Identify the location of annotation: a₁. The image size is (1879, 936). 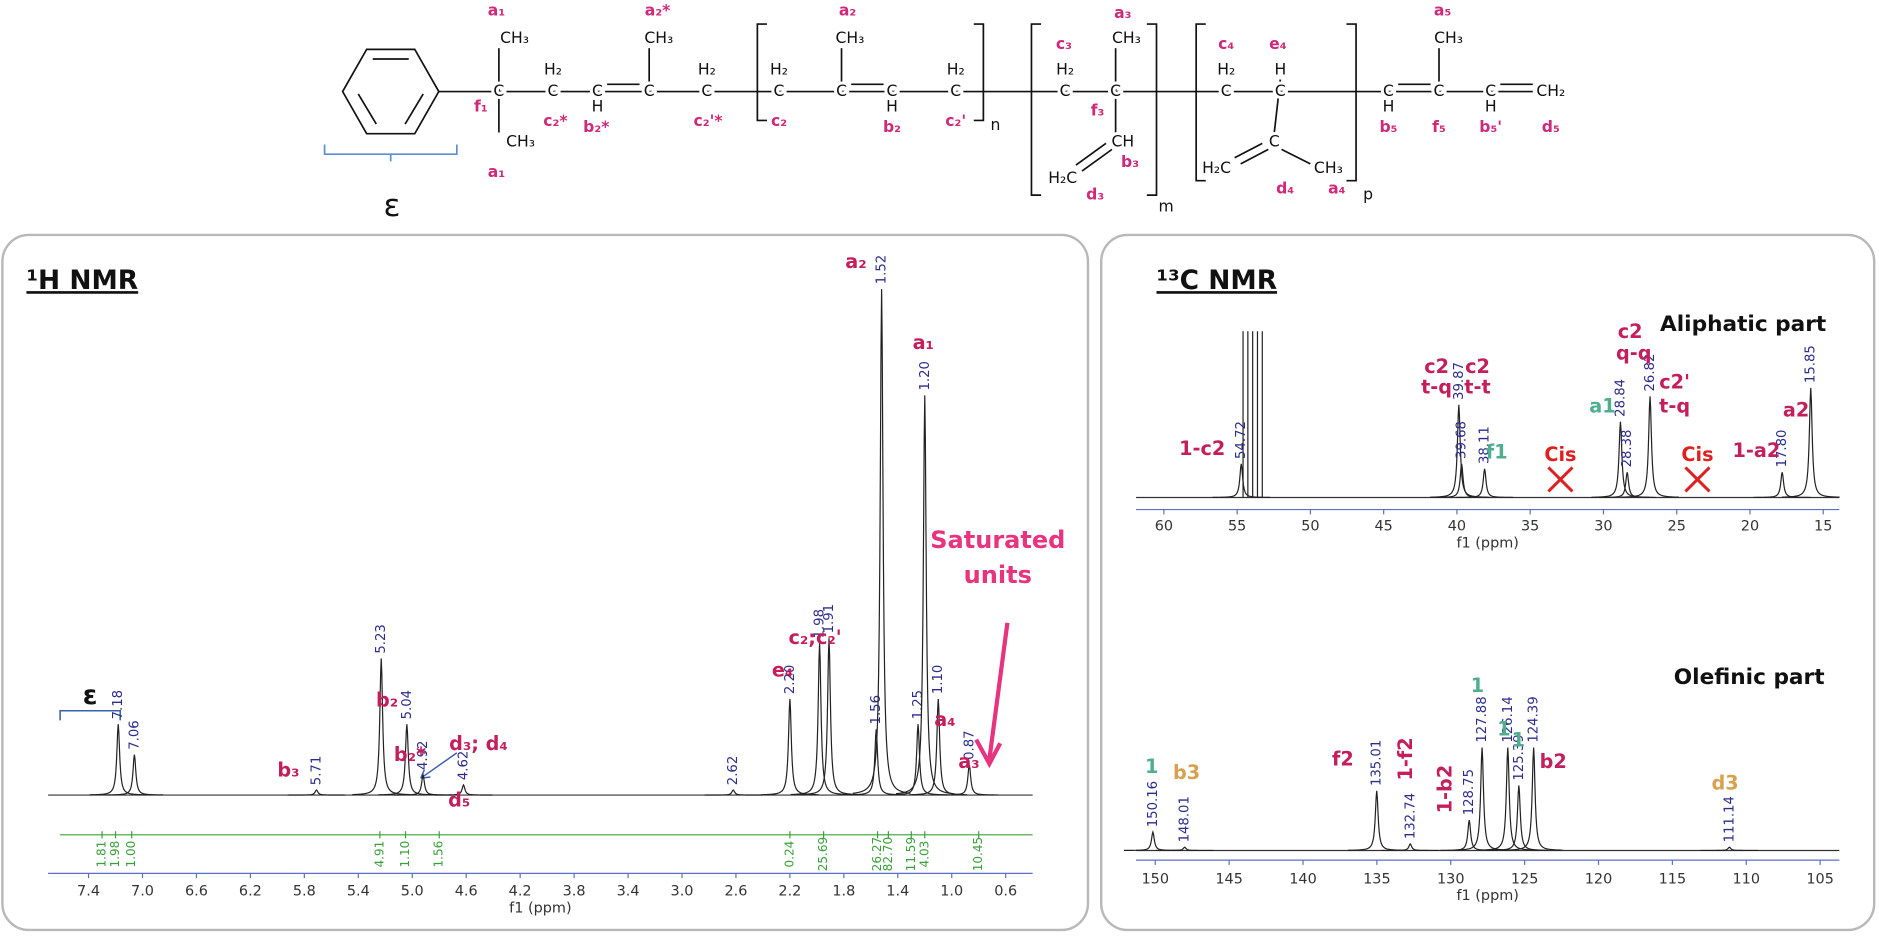
(923, 342).